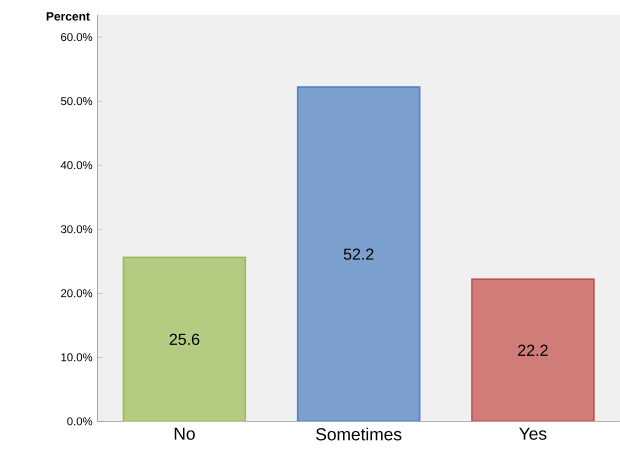 The height and width of the screenshot is (453, 620). What do you see at coordinates (359, 434) in the screenshot?
I see `x-tick-label: Sometimes` at bounding box center [359, 434].